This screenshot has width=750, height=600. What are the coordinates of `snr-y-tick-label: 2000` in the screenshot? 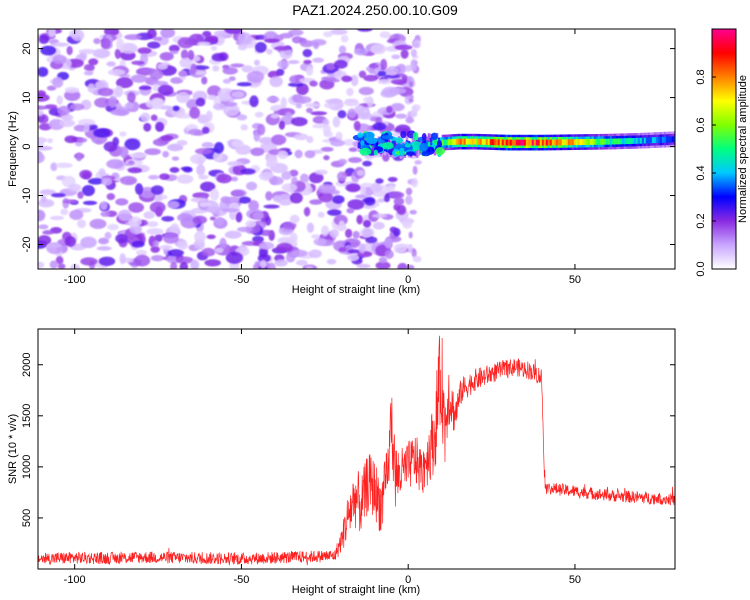 It's located at (27, 365).